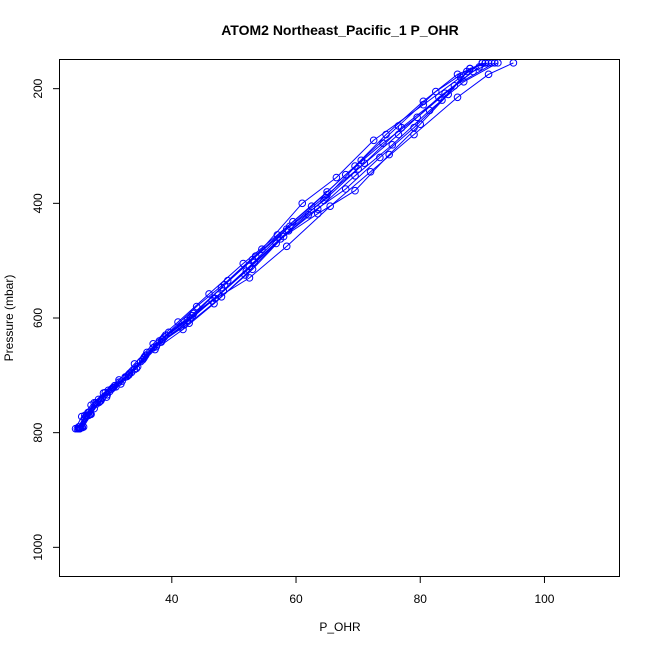 The height and width of the screenshot is (650, 650). Describe the element at coordinates (38, 547) in the screenshot. I see `y-tick-label-1000: 1000` at that location.